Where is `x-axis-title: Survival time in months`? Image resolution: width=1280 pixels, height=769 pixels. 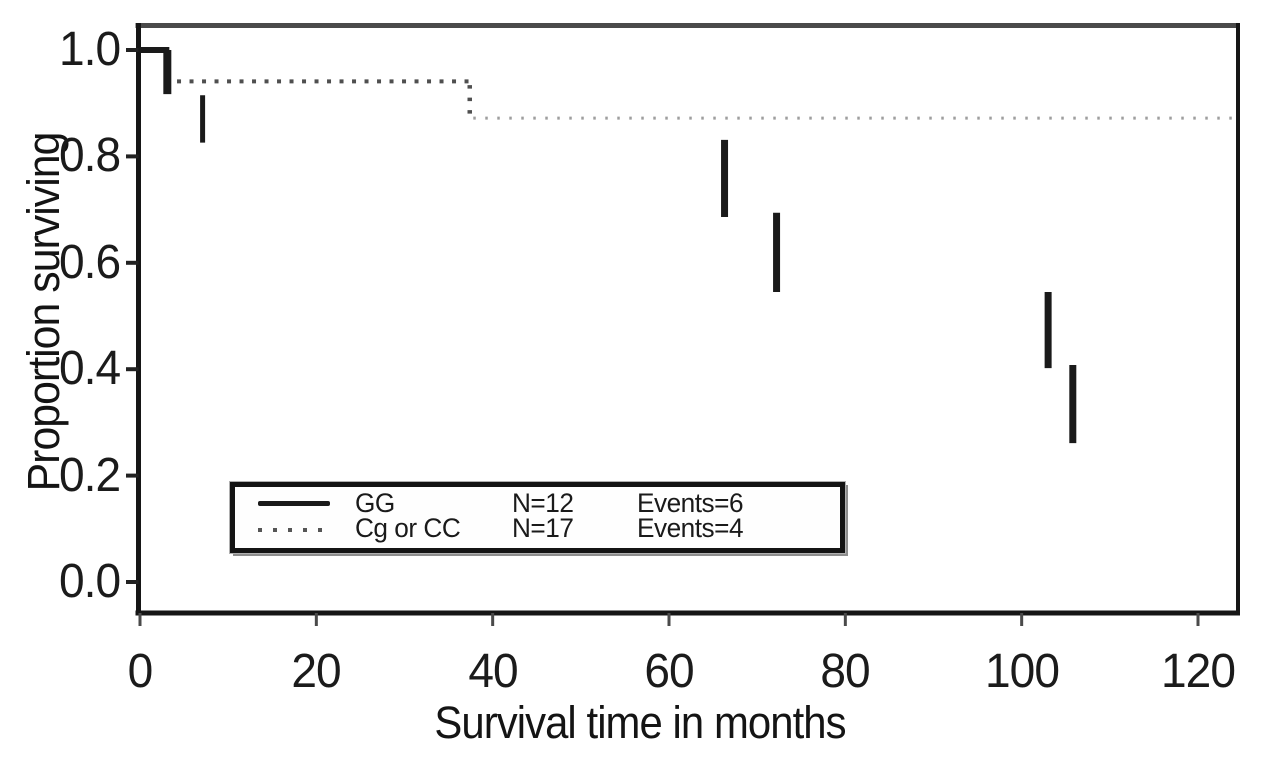 x-axis-title: Survival time in months is located at coordinates (640, 722).